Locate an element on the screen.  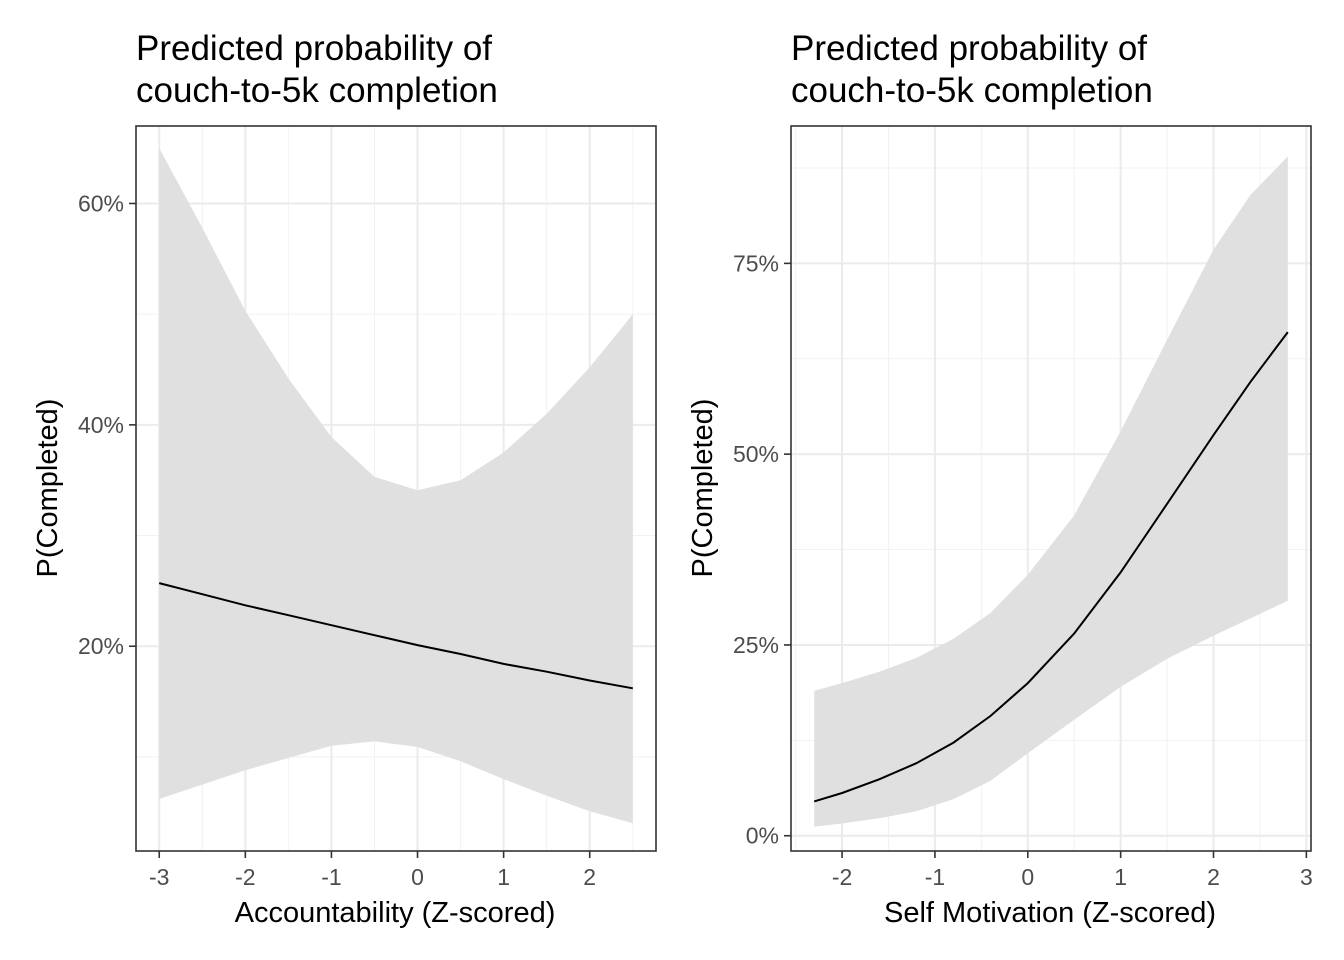
y-tick-label: 60% is located at coordinates (101, 203).